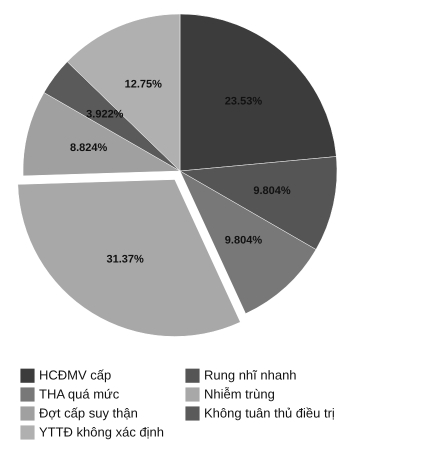 The height and width of the screenshot is (458, 435). I want to click on legend-label: YTTĐ không xác định, so click(101, 432).